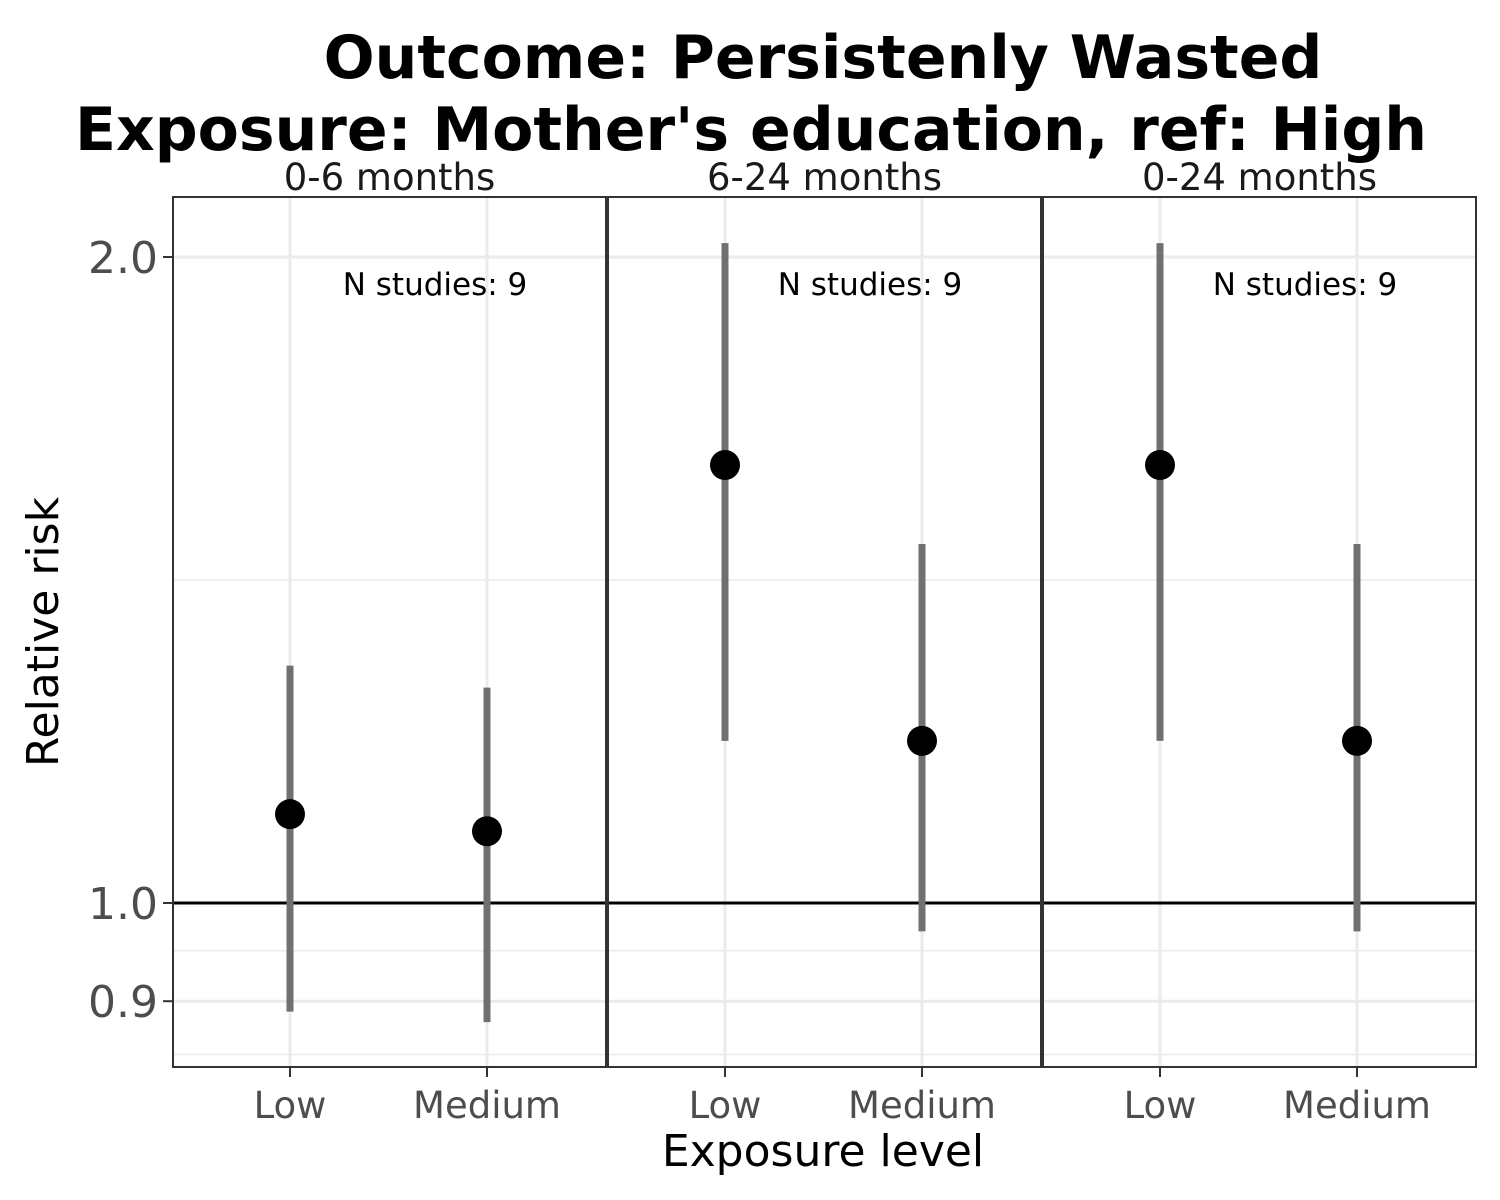  What do you see at coordinates (123, 258) in the screenshot?
I see `y-tick-label: 2.0` at bounding box center [123, 258].